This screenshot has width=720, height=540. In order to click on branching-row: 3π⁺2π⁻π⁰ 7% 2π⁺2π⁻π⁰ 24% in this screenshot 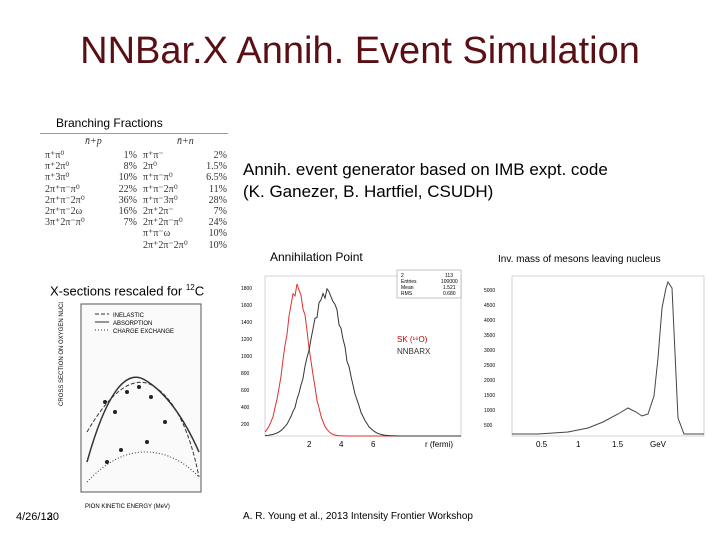, I will do `click(136, 222)`.